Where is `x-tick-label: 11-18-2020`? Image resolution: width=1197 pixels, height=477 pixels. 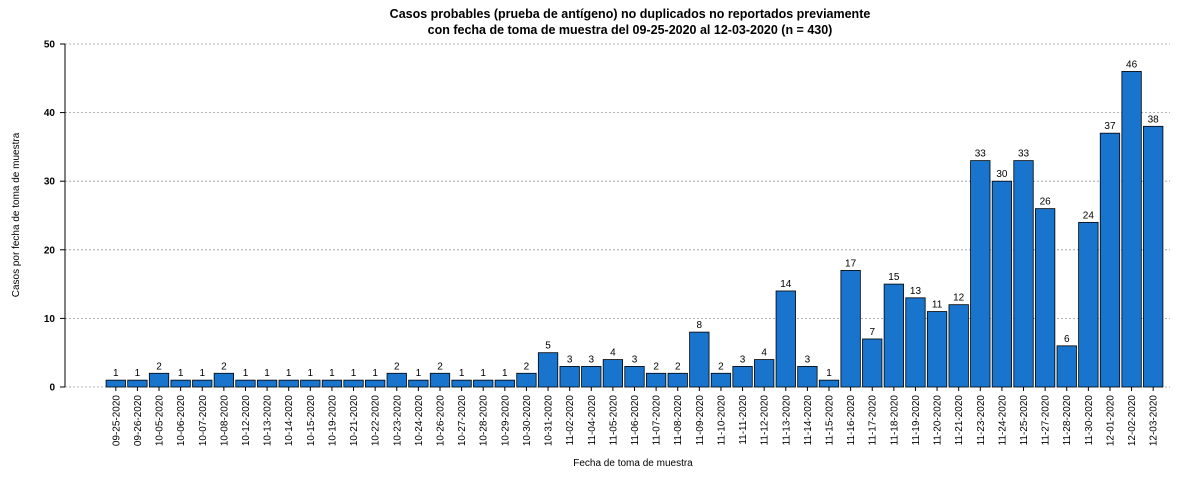 x-tick-label: 11-18-2020 is located at coordinates (894, 420).